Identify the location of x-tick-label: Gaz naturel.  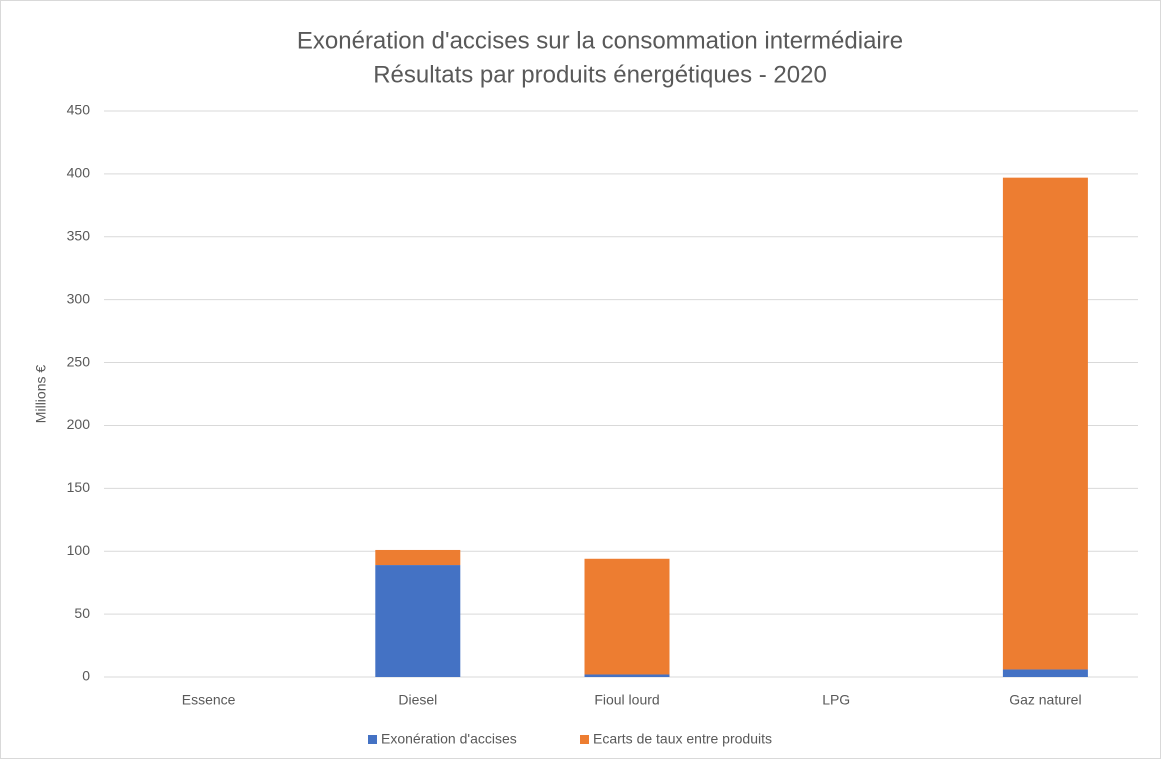
(1045, 700).